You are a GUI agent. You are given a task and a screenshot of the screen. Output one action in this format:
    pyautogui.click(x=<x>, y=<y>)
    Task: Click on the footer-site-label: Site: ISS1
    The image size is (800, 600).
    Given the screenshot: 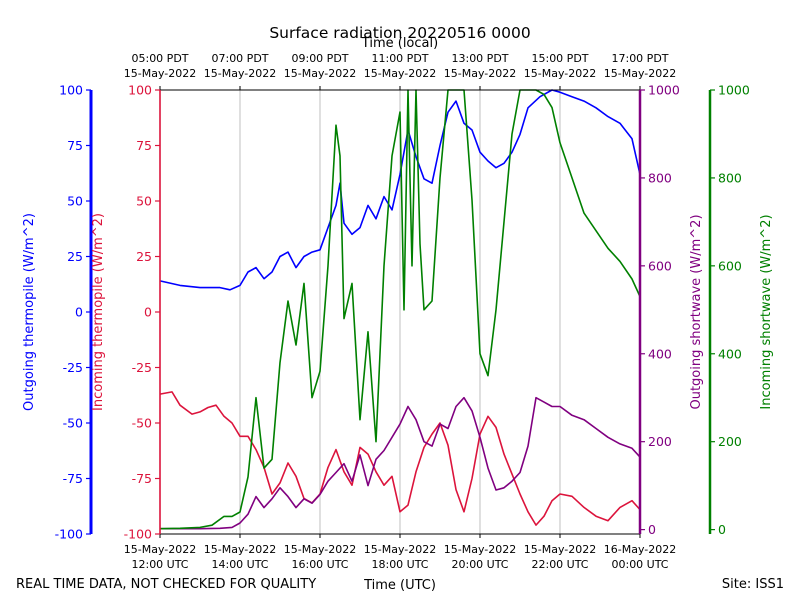 What is the action you would take?
    pyautogui.click(x=753, y=584)
    